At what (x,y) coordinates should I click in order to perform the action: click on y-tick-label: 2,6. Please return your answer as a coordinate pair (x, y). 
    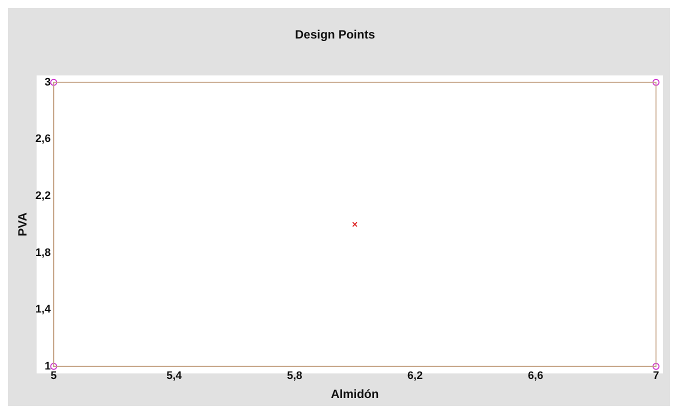
    Looking at the image, I should click on (43, 139).